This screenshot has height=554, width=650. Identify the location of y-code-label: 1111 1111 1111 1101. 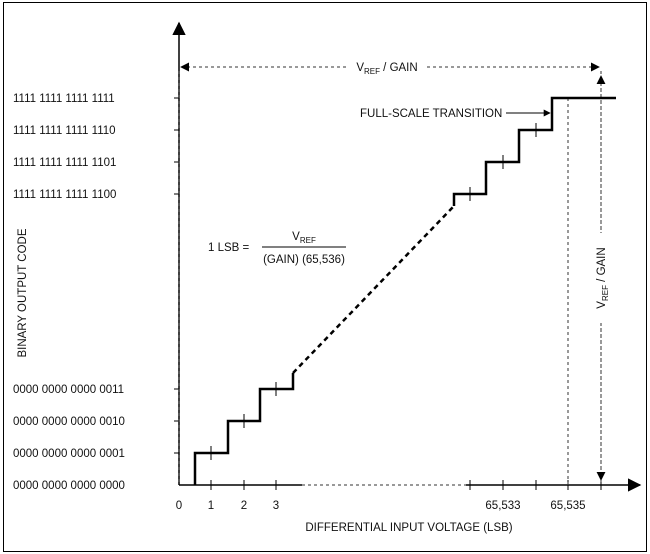
(64, 163).